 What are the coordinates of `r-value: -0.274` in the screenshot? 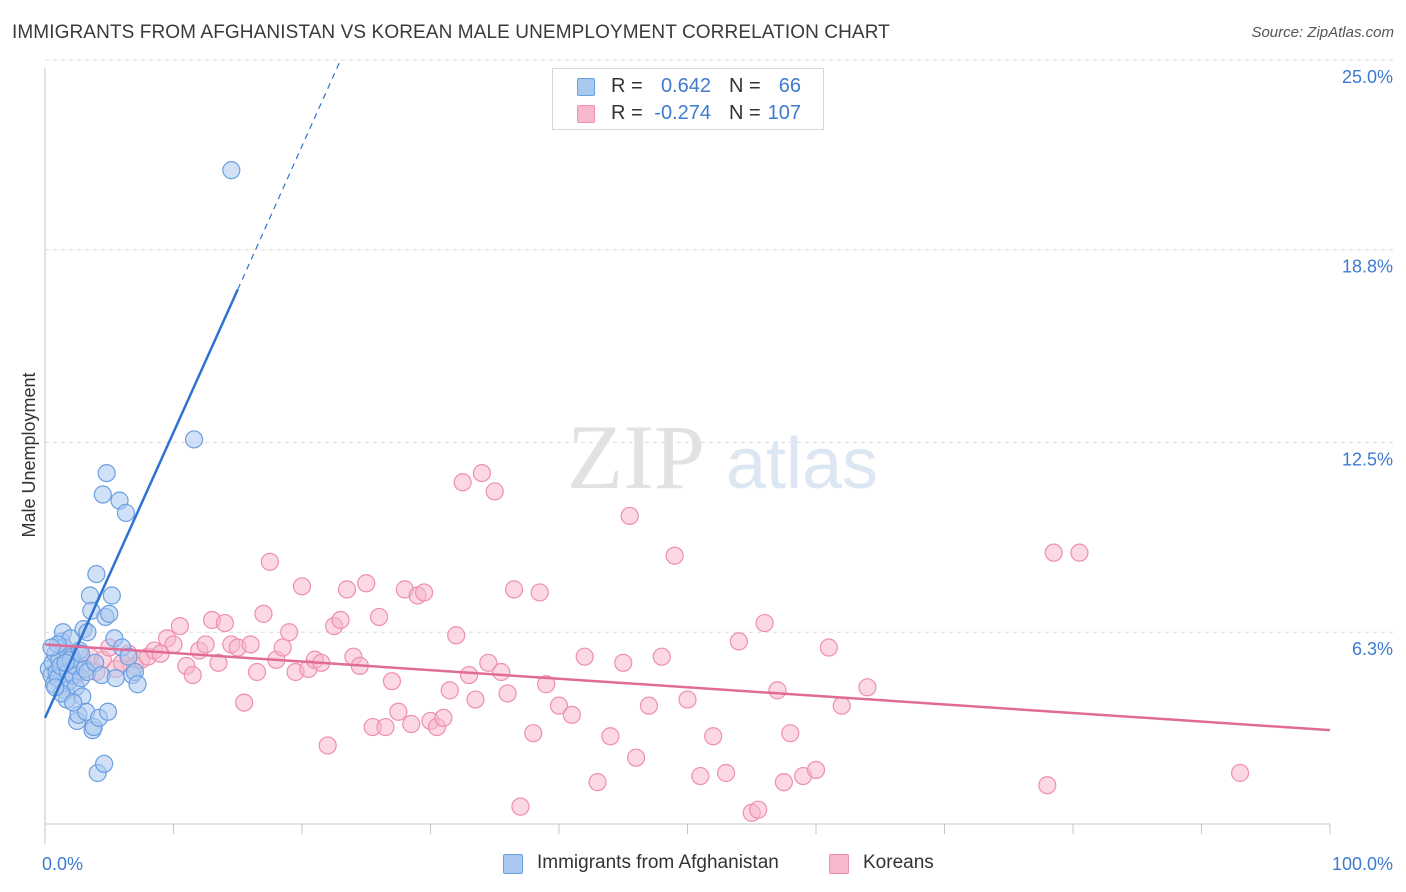 It's located at (682, 113).